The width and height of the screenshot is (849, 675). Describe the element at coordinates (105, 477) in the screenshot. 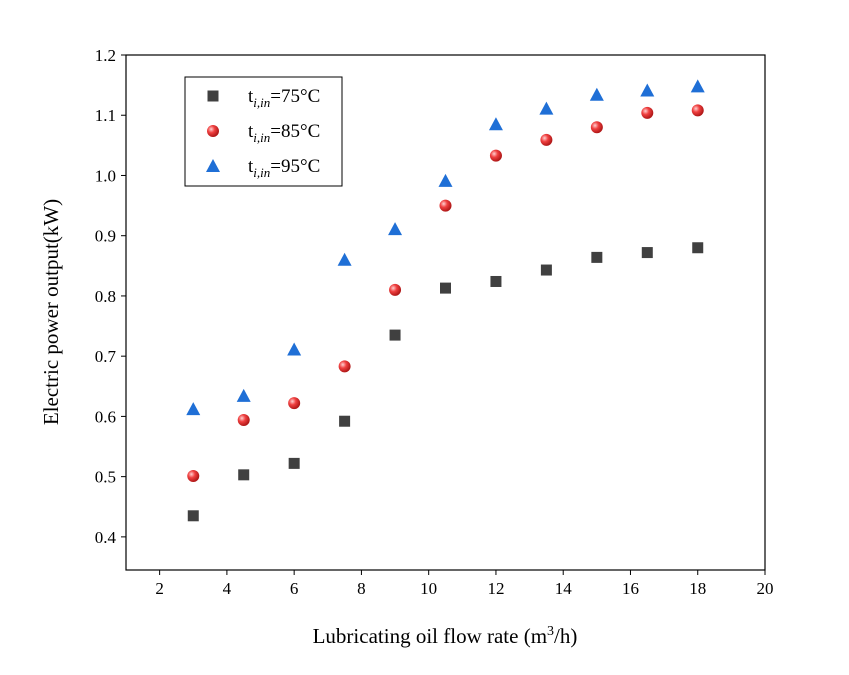

I see `y-tick-label: 0.5` at that location.